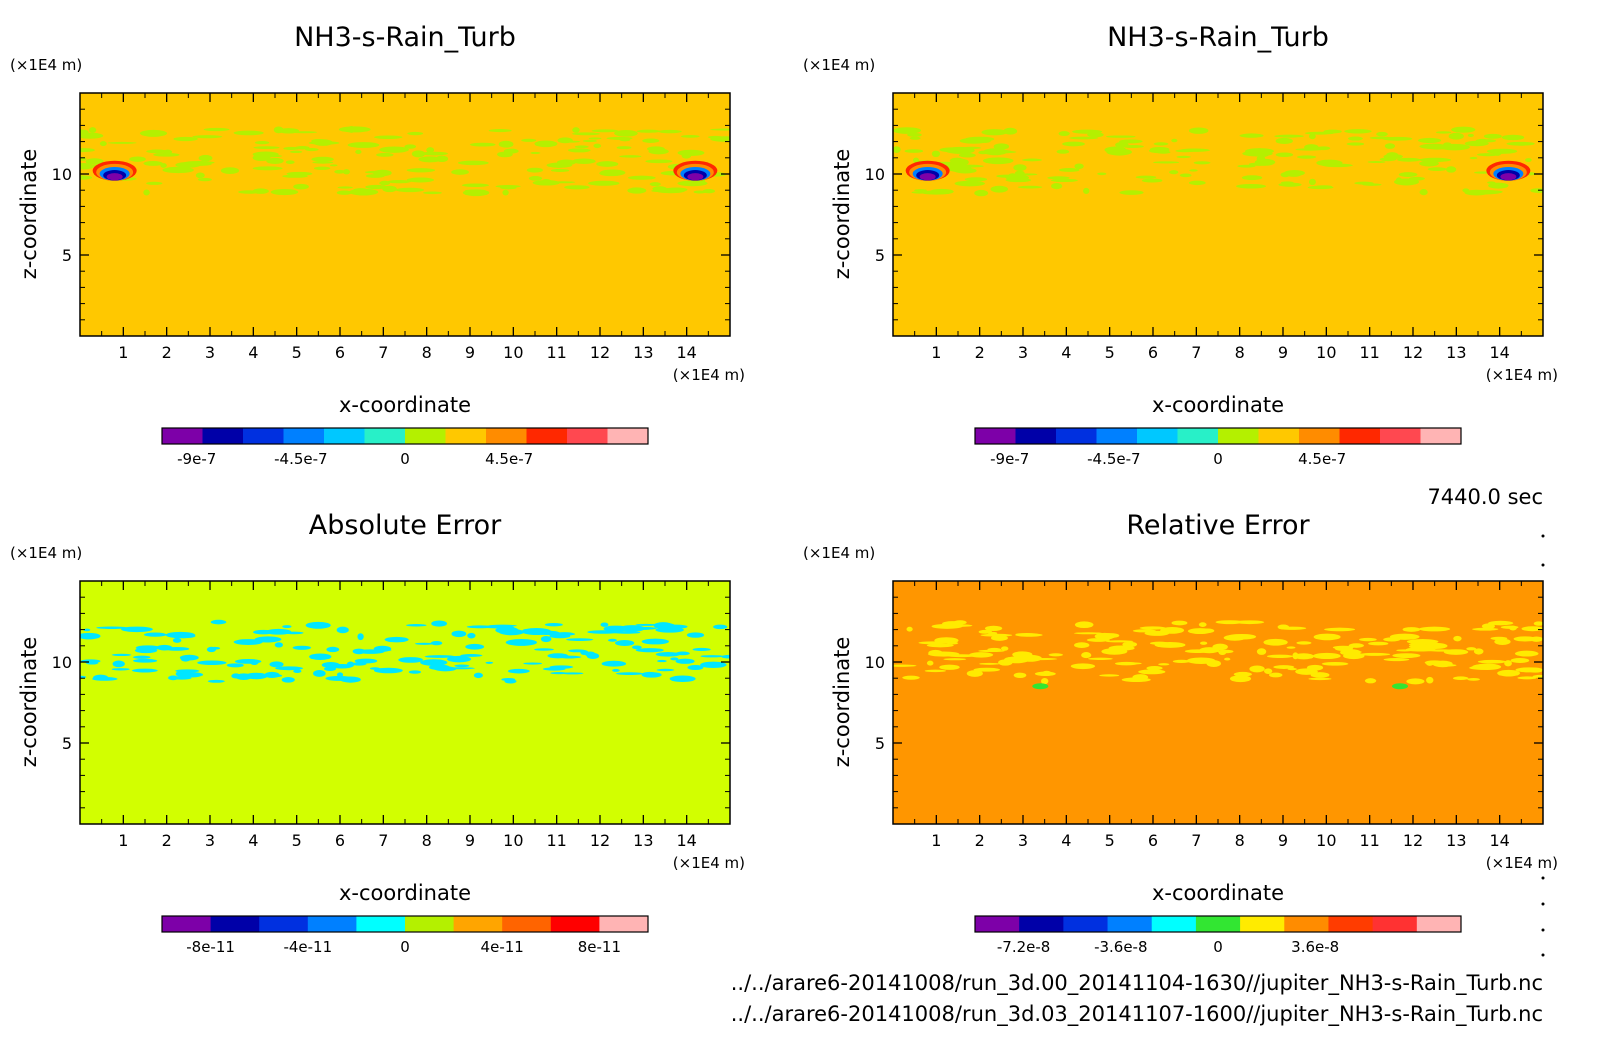 The width and height of the screenshot is (1604, 1054). Describe the element at coordinates (67, 743) in the screenshot. I see `y-tick-label: 5` at that location.